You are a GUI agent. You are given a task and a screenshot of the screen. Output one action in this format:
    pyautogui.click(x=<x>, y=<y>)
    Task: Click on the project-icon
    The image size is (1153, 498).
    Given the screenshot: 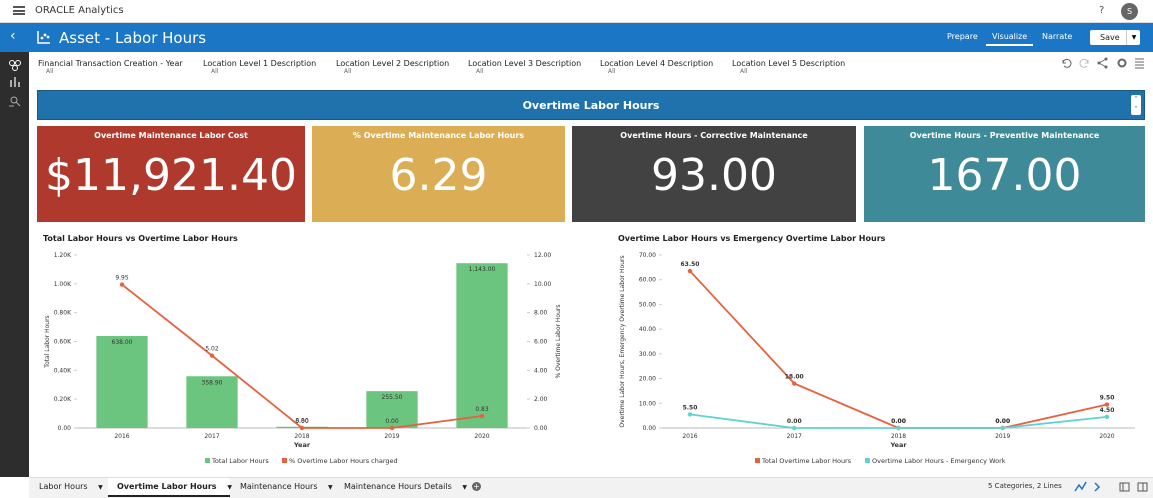 What is the action you would take?
    pyautogui.click(x=43, y=37)
    